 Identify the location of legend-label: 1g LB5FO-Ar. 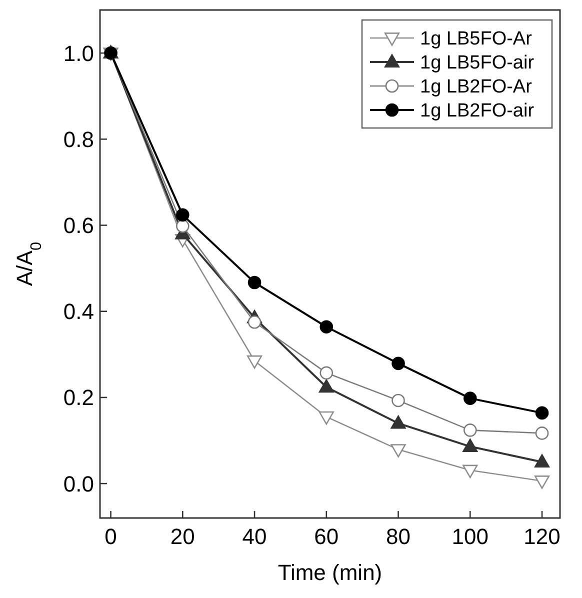
(476, 39).